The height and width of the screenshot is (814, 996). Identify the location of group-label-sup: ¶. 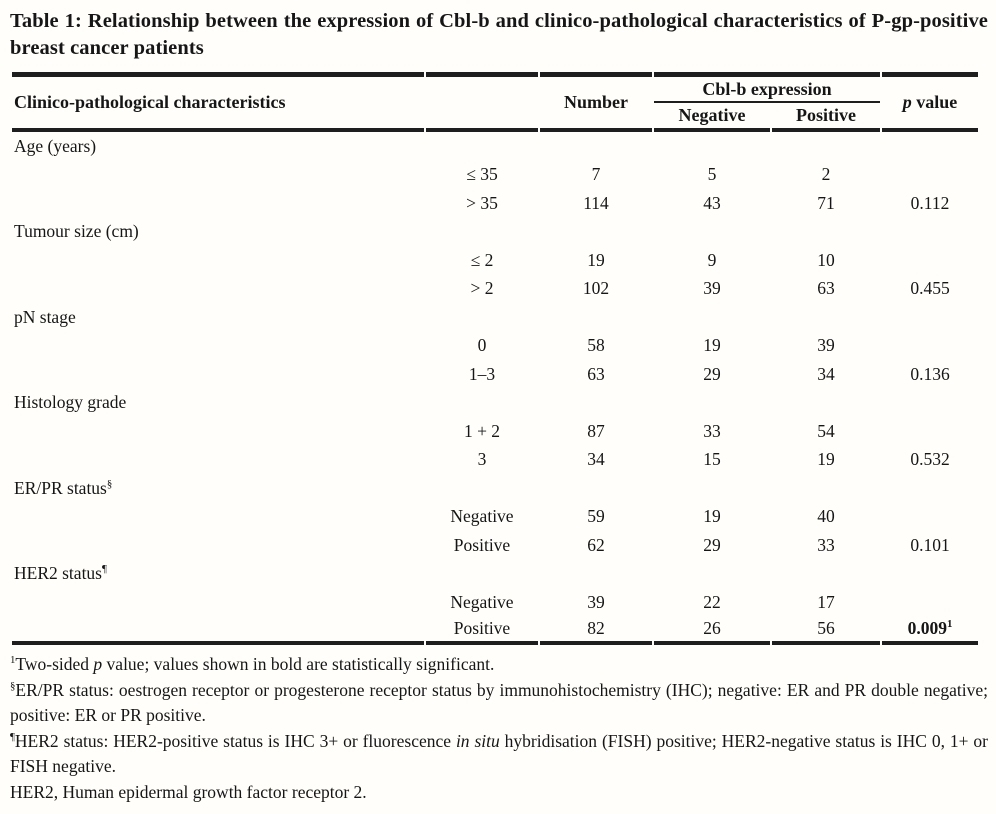
(104, 569).